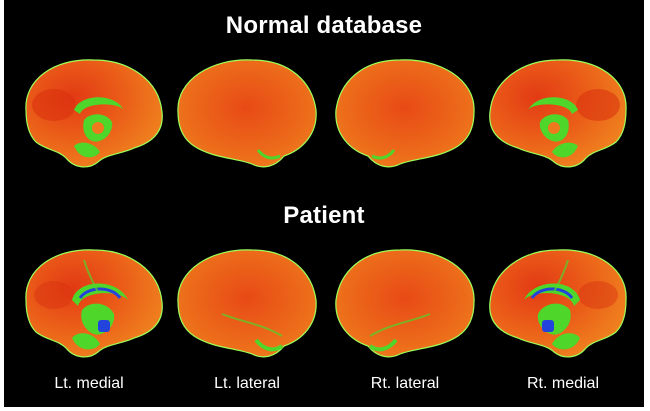 This screenshot has height=411, width=650. What do you see at coordinates (247, 383) in the screenshot?
I see `view-label-lt-lateral: Lt. lateral` at bounding box center [247, 383].